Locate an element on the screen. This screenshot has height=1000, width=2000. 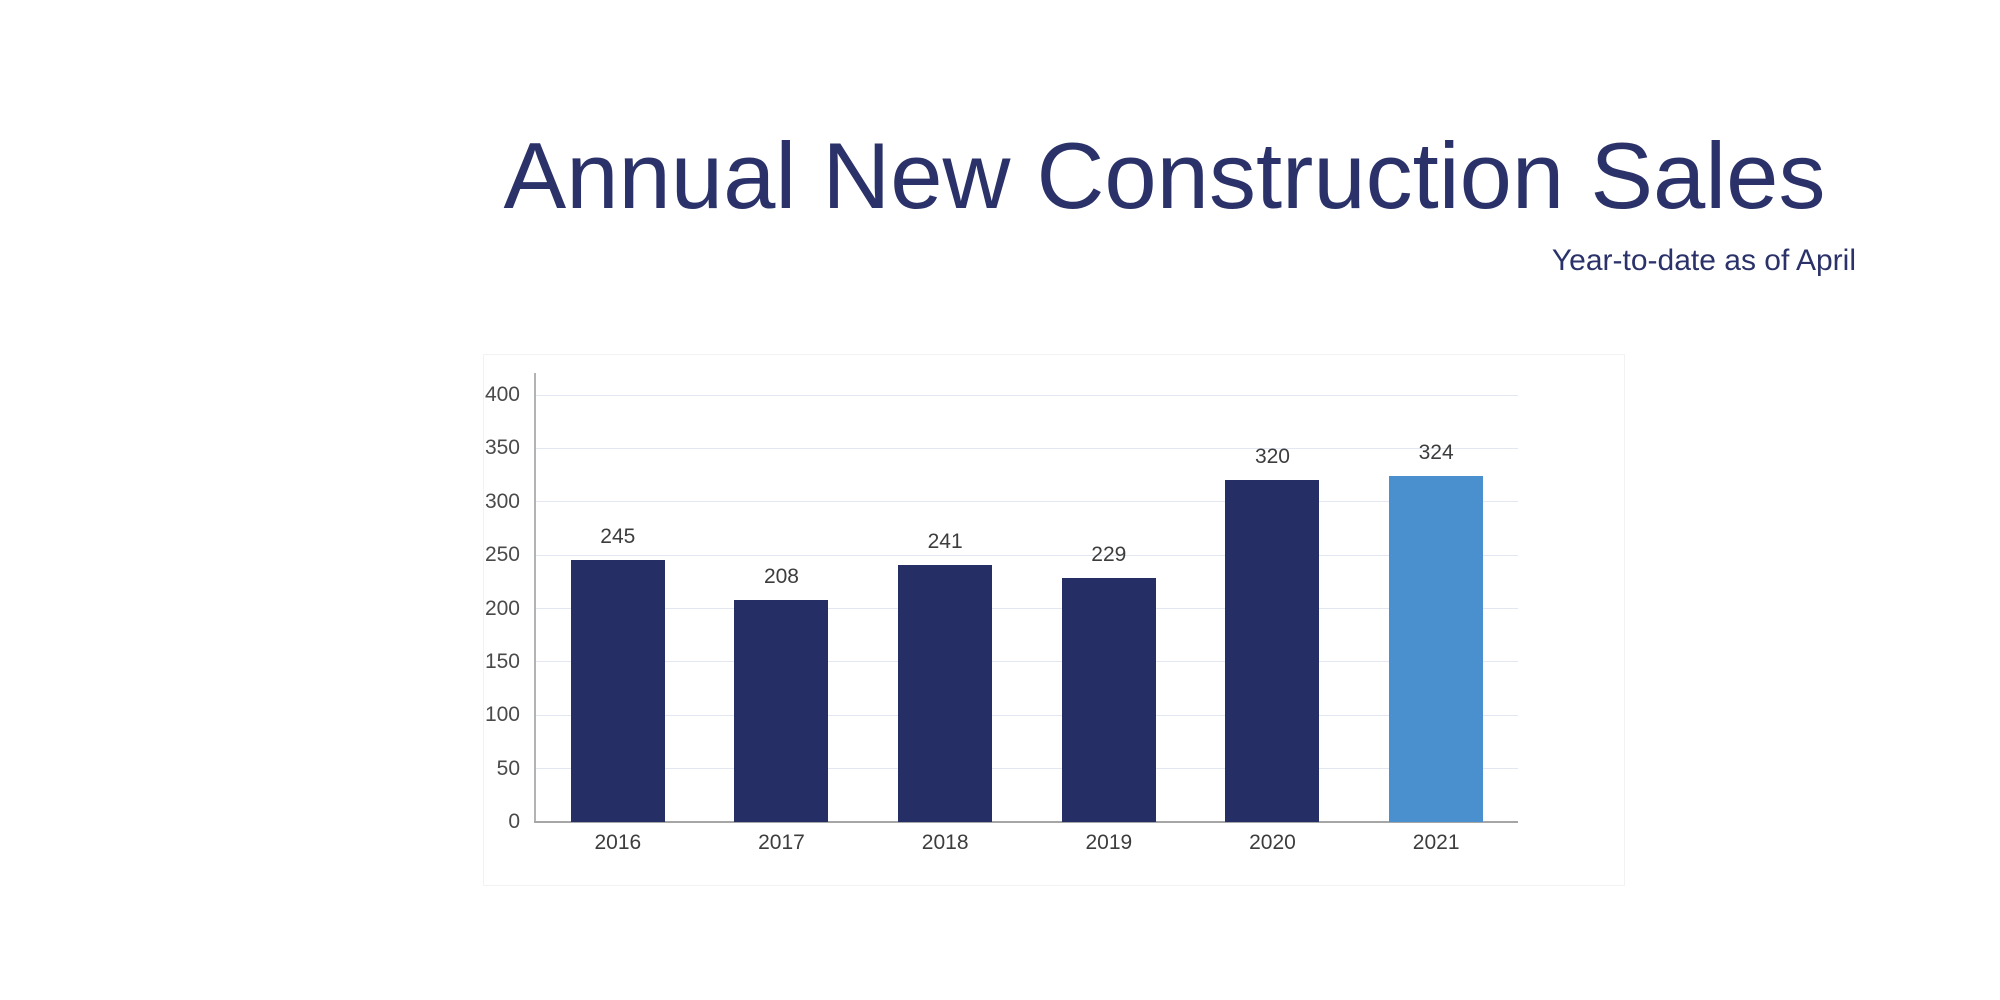
y-tick-350: 350 is located at coordinates (502, 448).